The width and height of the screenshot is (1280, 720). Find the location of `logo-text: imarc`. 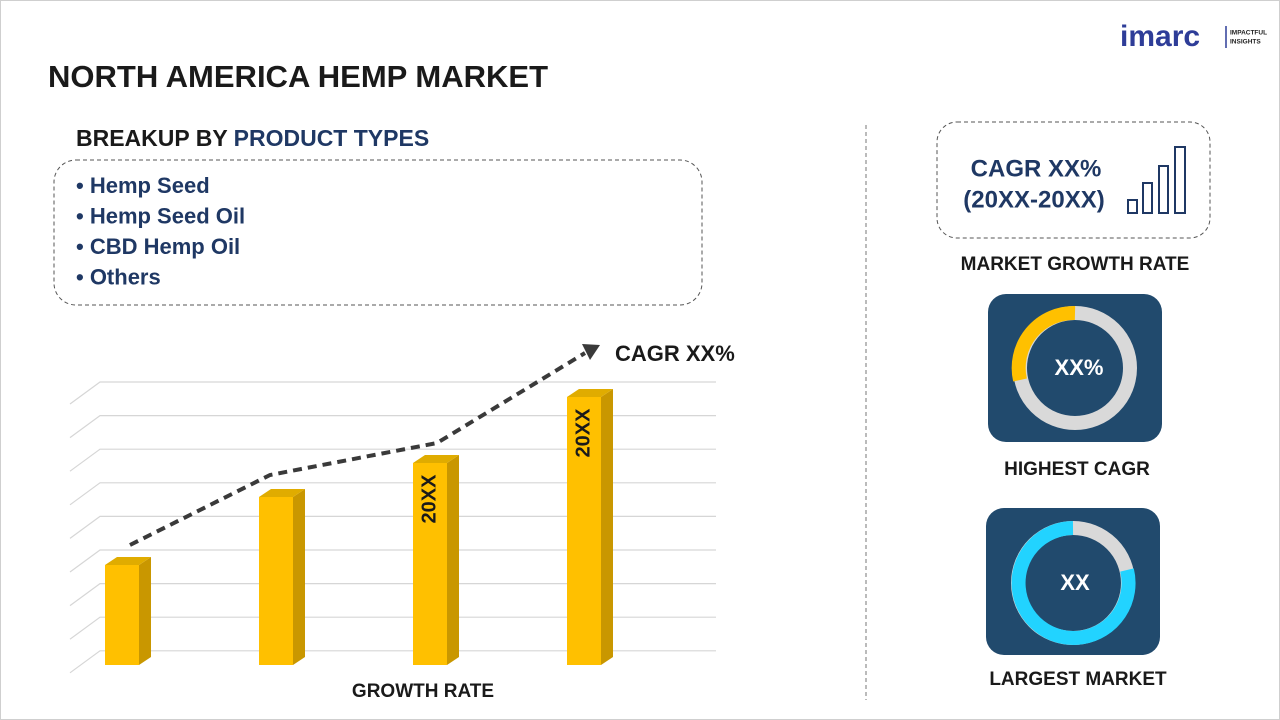

logo-text: imarc is located at coordinates (1160, 36).